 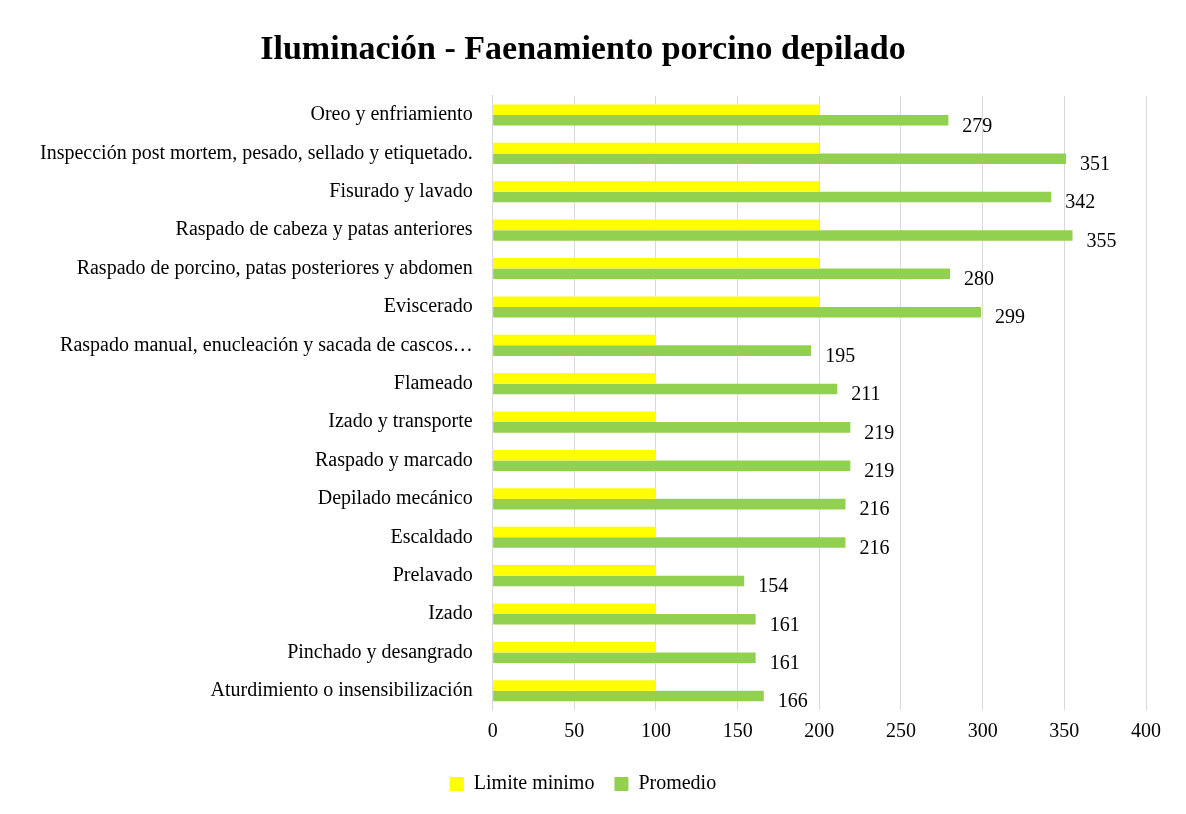 I want to click on y-tick-label: Flameado, so click(x=433, y=381).